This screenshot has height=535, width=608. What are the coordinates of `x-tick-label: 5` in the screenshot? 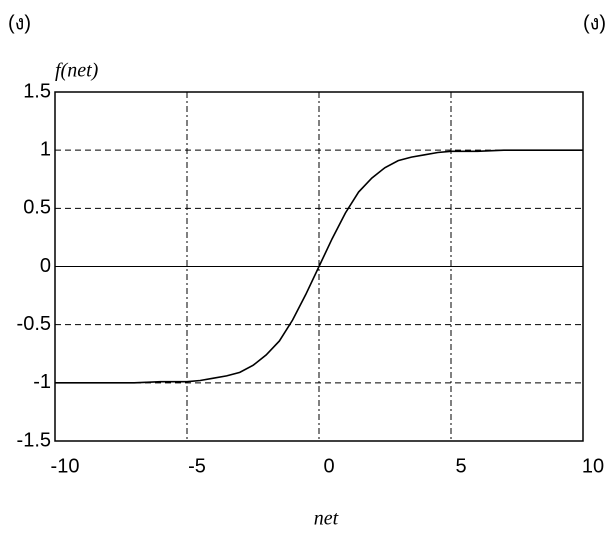 It's located at (460, 466).